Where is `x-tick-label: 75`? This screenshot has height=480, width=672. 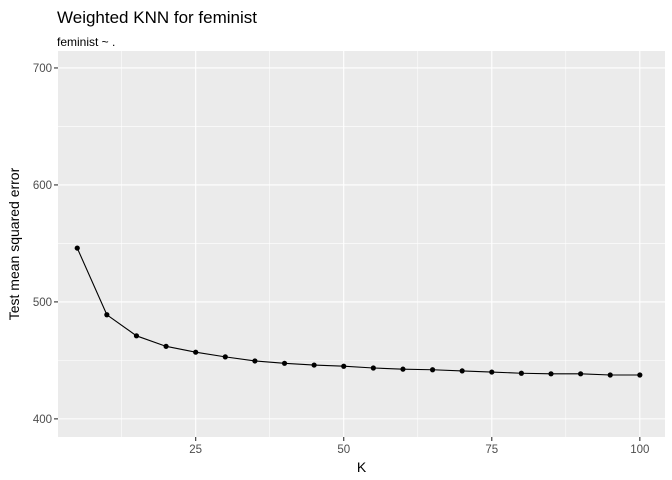 x-tick-label: 75 is located at coordinates (491, 450).